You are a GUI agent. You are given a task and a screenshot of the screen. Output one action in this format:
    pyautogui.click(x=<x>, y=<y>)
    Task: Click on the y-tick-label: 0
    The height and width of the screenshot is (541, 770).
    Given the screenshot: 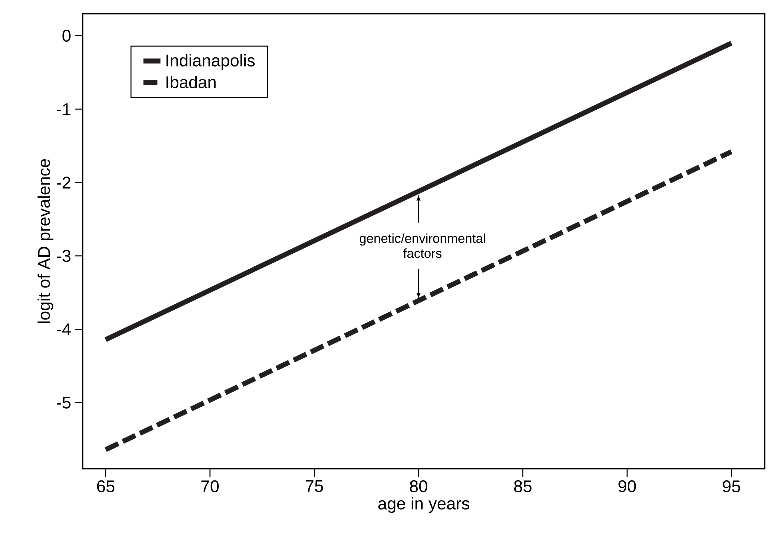 What is the action you would take?
    pyautogui.click(x=66, y=36)
    